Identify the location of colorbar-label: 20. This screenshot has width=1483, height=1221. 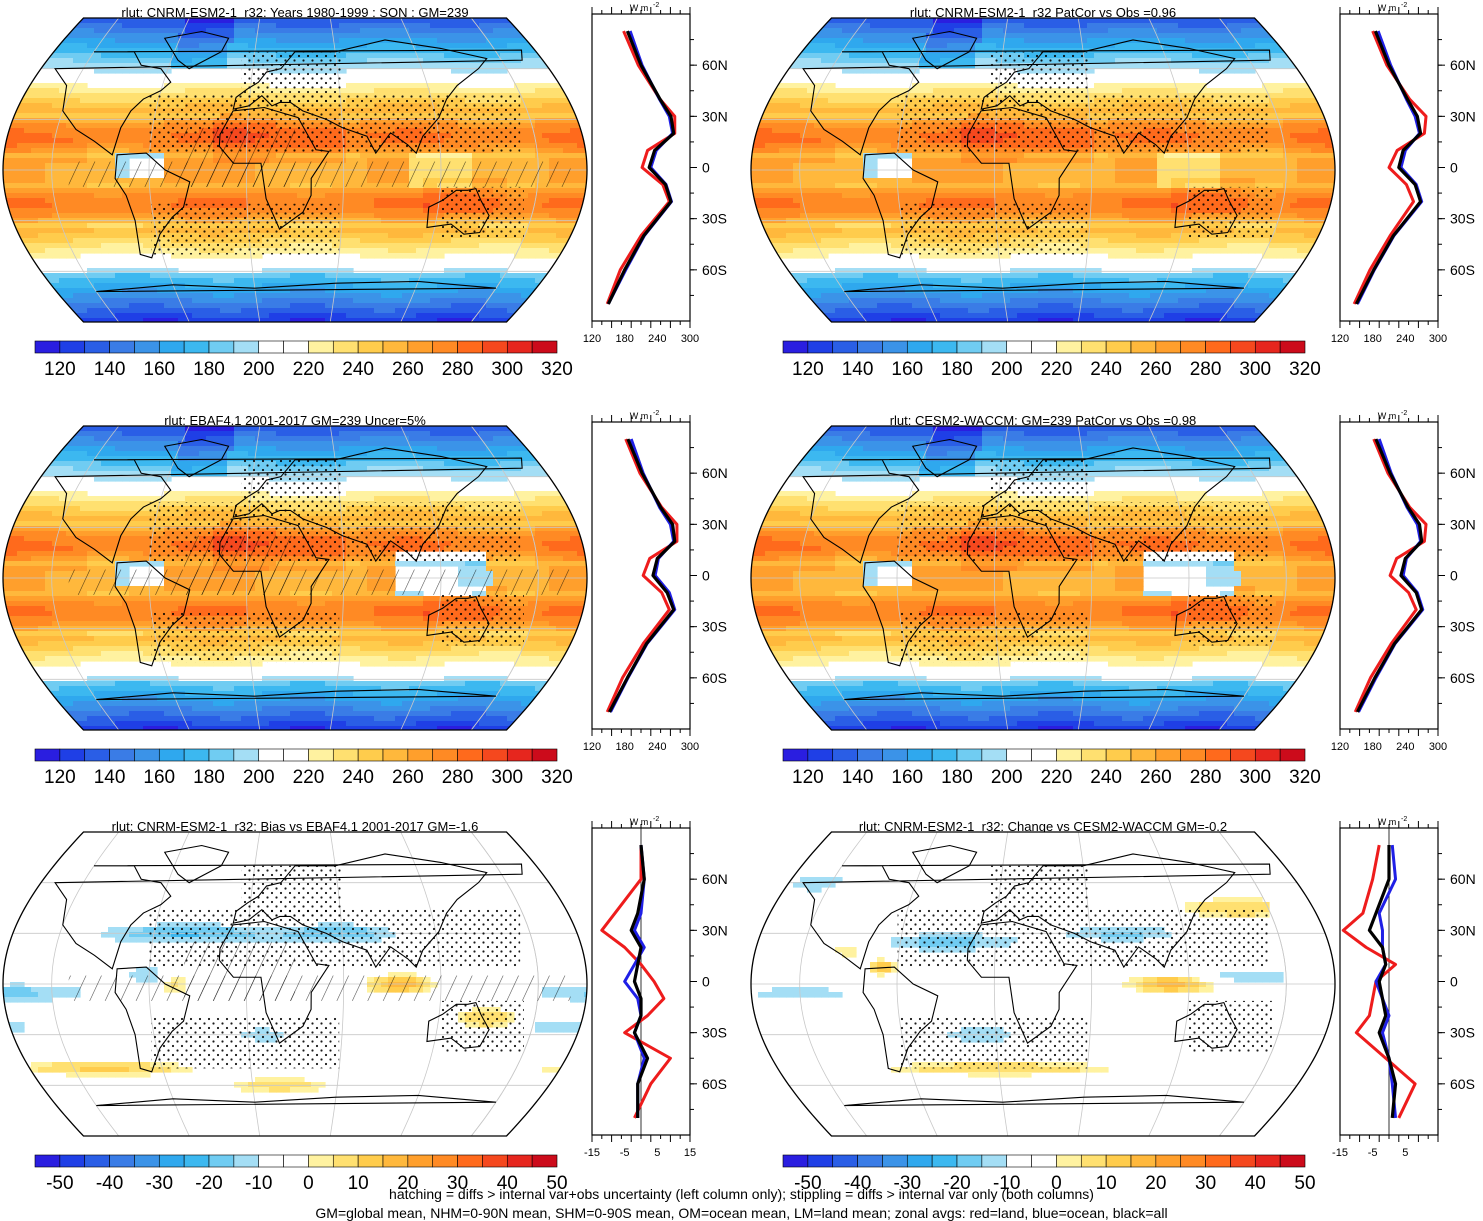
(1155, 1183).